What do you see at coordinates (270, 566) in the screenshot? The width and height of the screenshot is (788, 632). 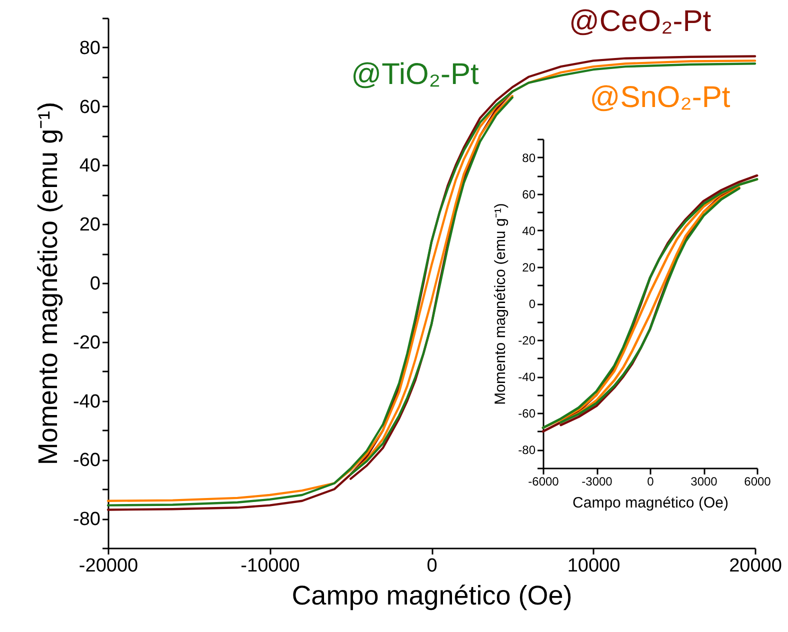 I see `x-tick-label: -10000` at bounding box center [270, 566].